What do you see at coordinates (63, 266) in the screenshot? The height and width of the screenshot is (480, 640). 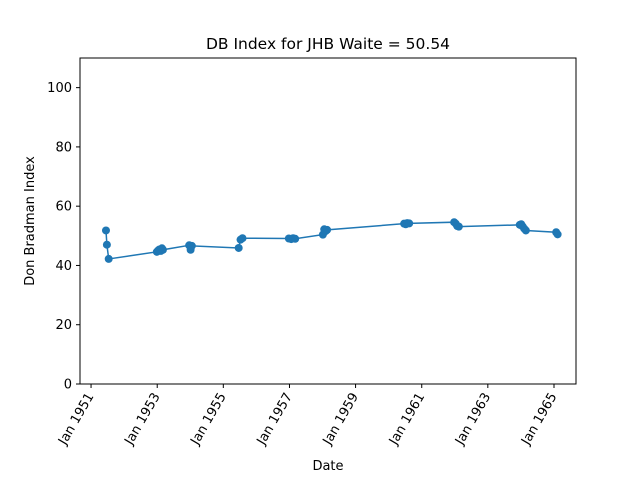 I see `y-tick-label: 40` at bounding box center [63, 266].